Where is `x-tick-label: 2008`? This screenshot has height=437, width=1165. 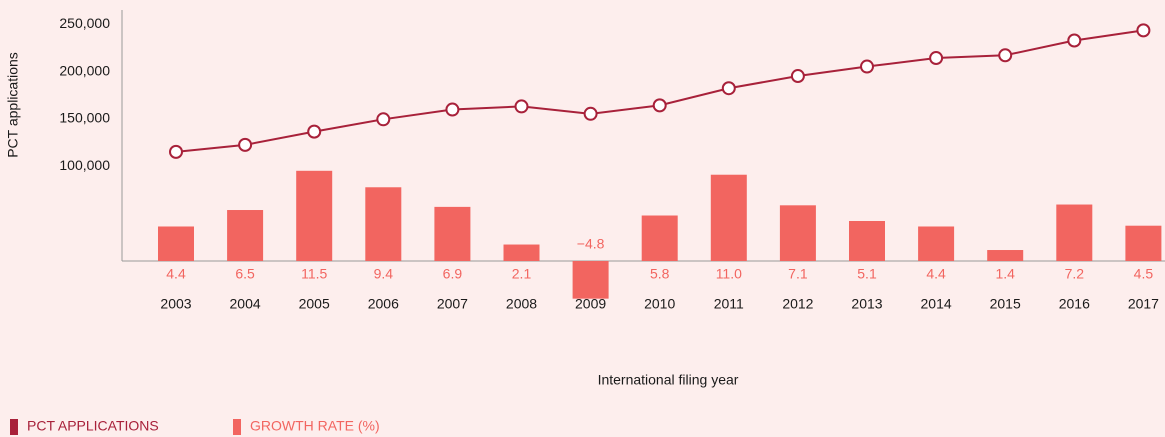
x-tick-label: 2008 is located at coordinates (521, 304).